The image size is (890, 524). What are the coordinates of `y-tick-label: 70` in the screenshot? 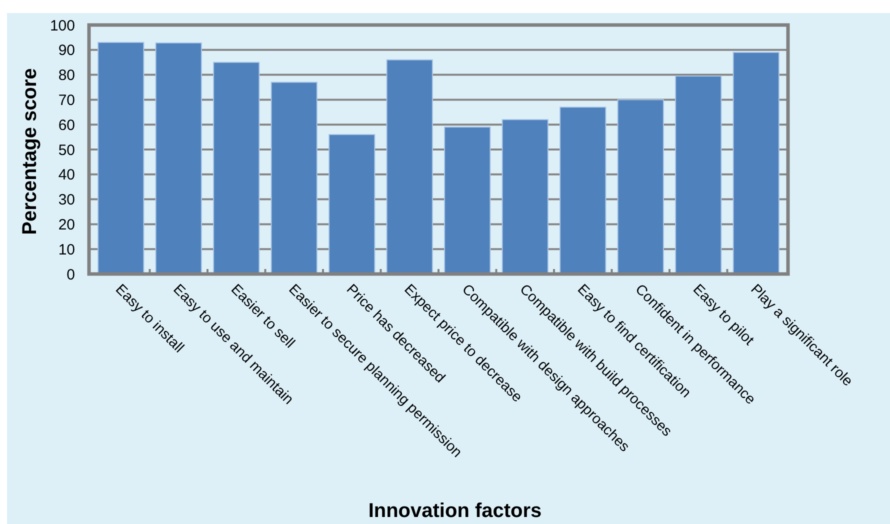 It's located at (66, 100).